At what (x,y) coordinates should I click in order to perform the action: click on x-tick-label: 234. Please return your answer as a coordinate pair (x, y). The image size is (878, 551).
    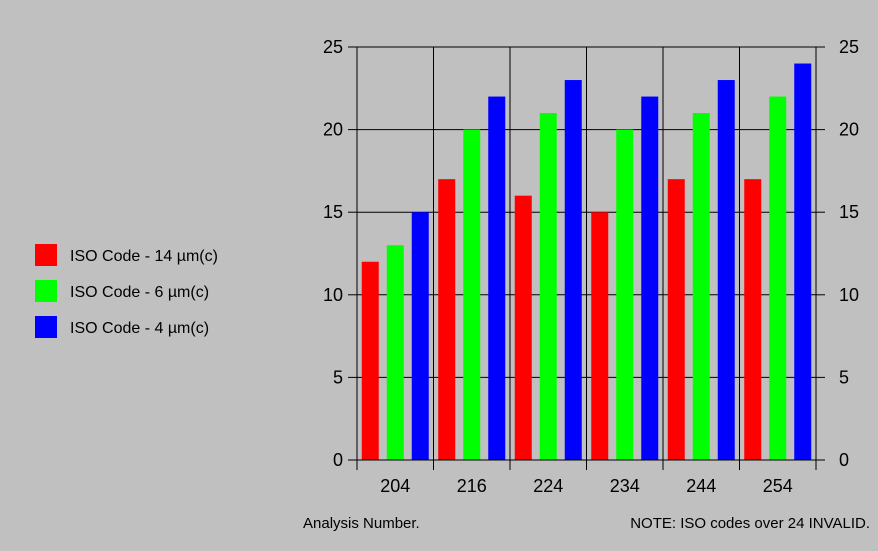
    Looking at the image, I should click on (625, 486).